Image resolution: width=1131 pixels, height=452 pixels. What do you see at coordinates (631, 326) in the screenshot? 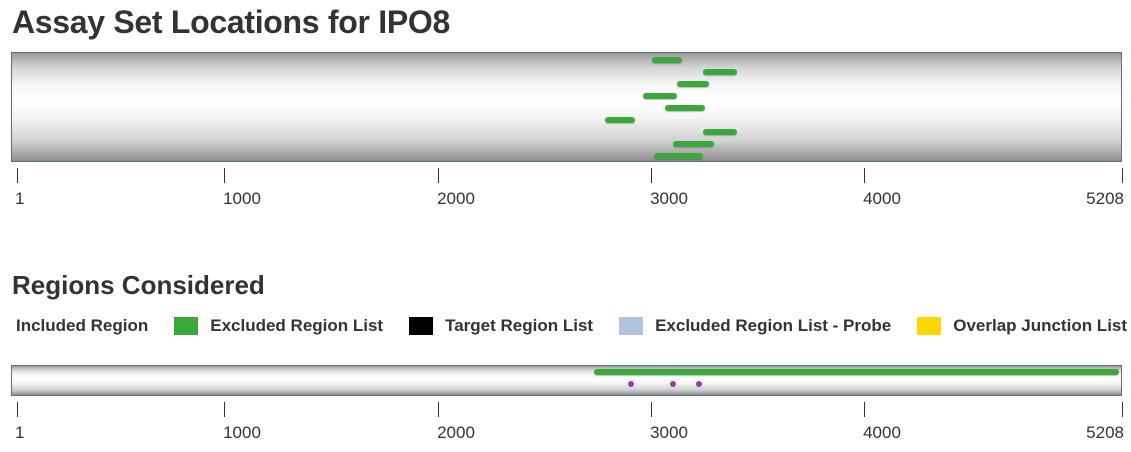
I see `legend-swatch-light-blue` at bounding box center [631, 326].